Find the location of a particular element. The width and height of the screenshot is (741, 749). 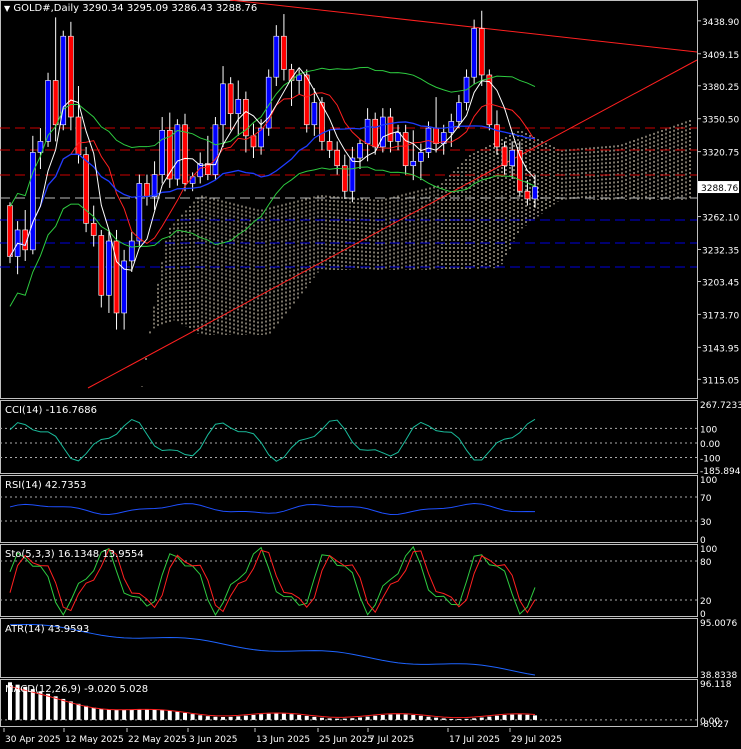

stoch-title: Sto(5,3,3) 16.1348 13.9554 is located at coordinates (74, 554).